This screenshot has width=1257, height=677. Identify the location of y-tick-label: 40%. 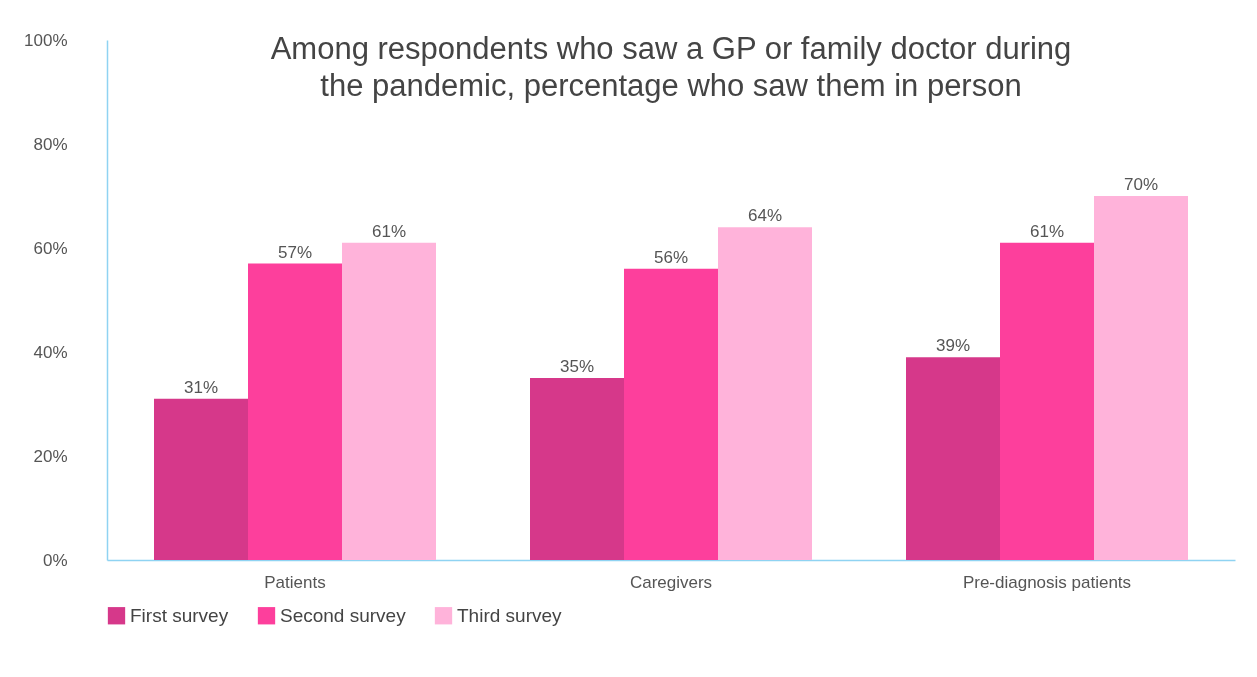
(50, 352).